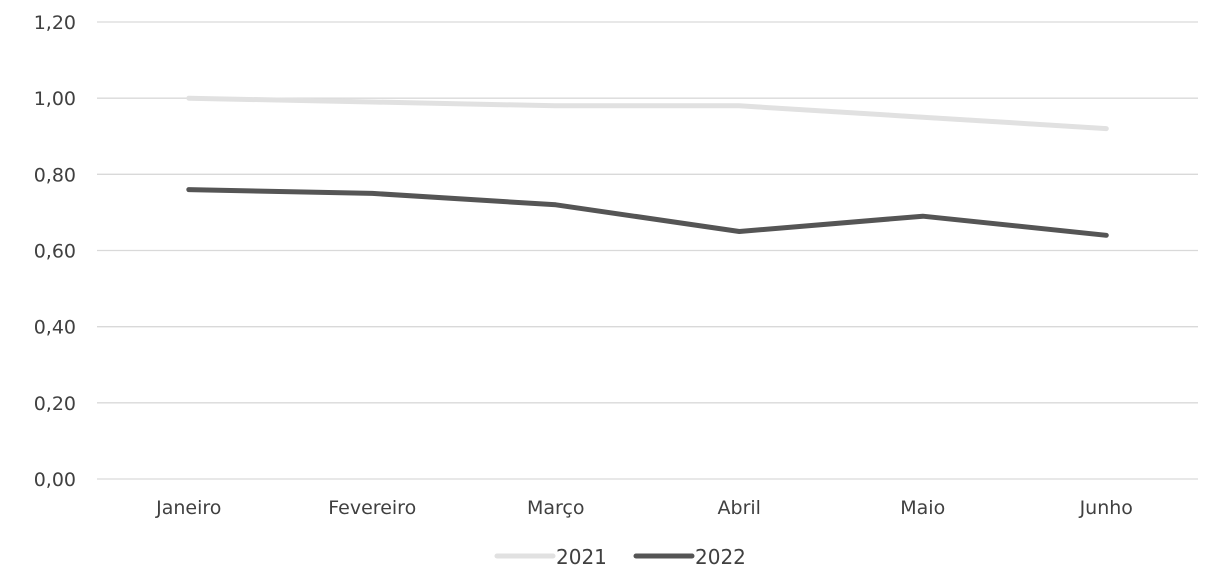  Describe the element at coordinates (647, 212) in the screenshot. I see `series-line-2022` at that location.